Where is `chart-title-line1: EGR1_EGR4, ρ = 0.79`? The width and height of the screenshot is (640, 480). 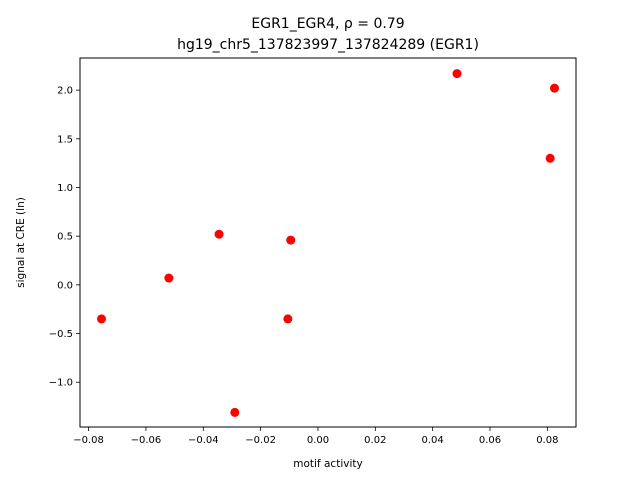
chart-title-line1: EGR1_EGR4, ρ = 0.79 is located at coordinates (327, 24).